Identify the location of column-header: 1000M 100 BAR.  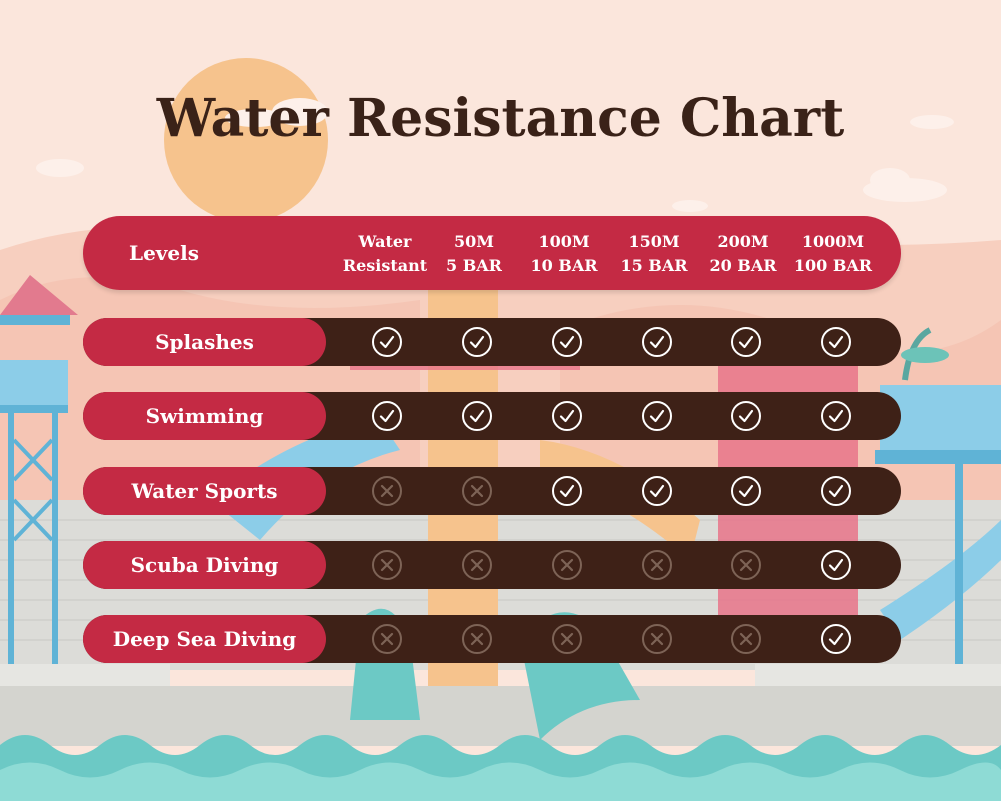
(833, 254).